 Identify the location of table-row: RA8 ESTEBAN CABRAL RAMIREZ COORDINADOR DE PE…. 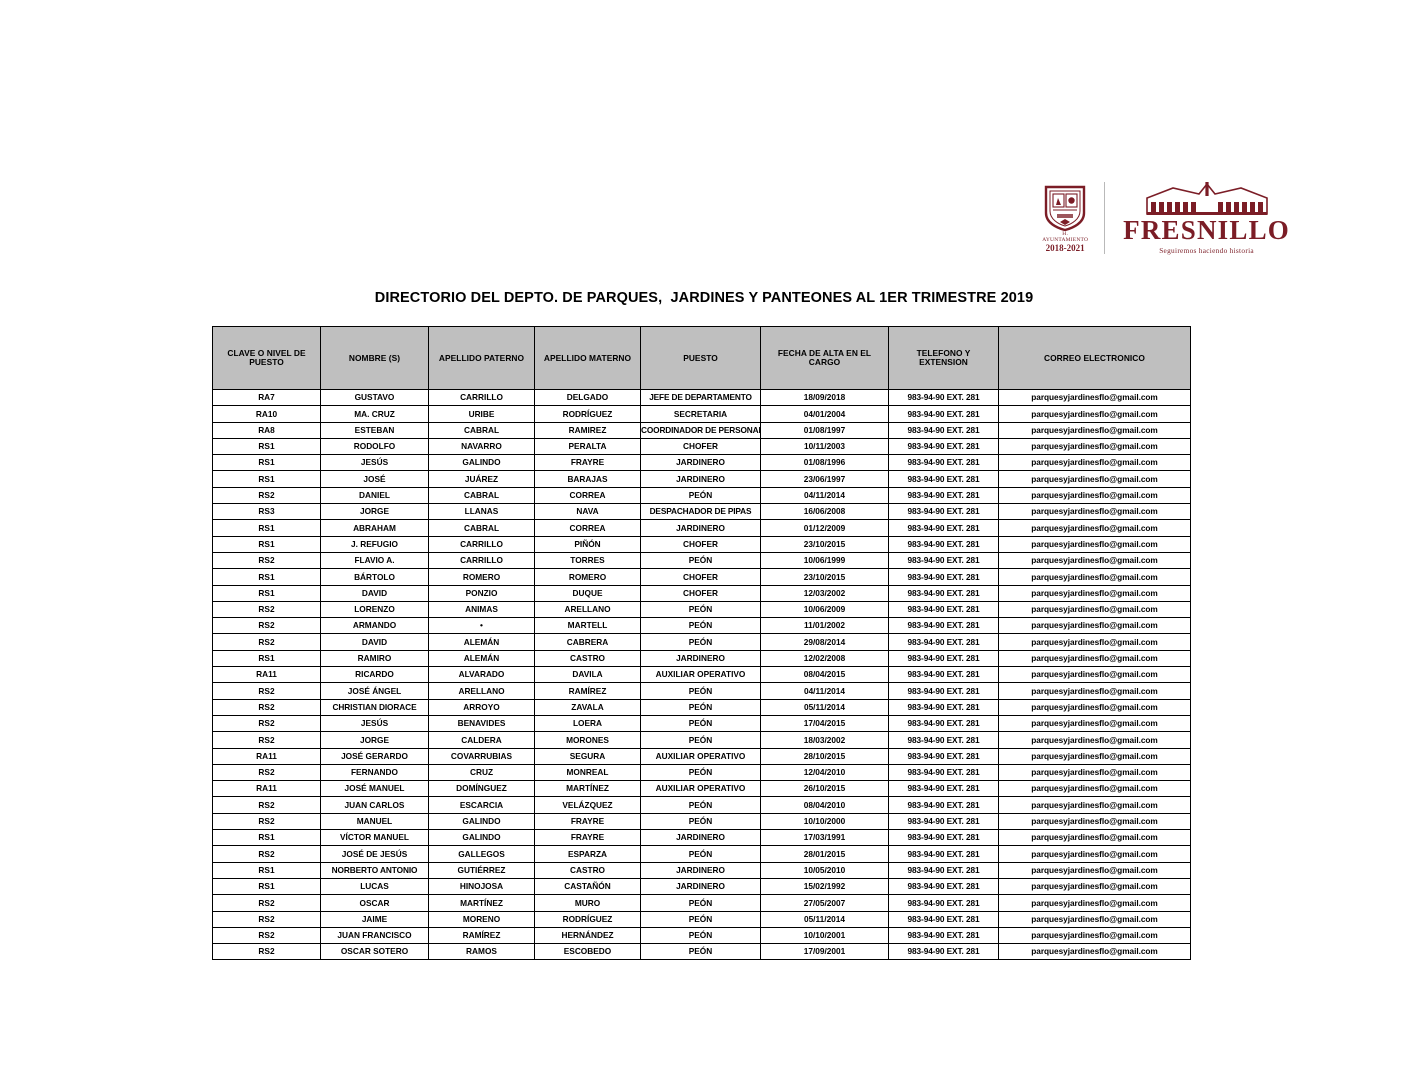
(701, 430).